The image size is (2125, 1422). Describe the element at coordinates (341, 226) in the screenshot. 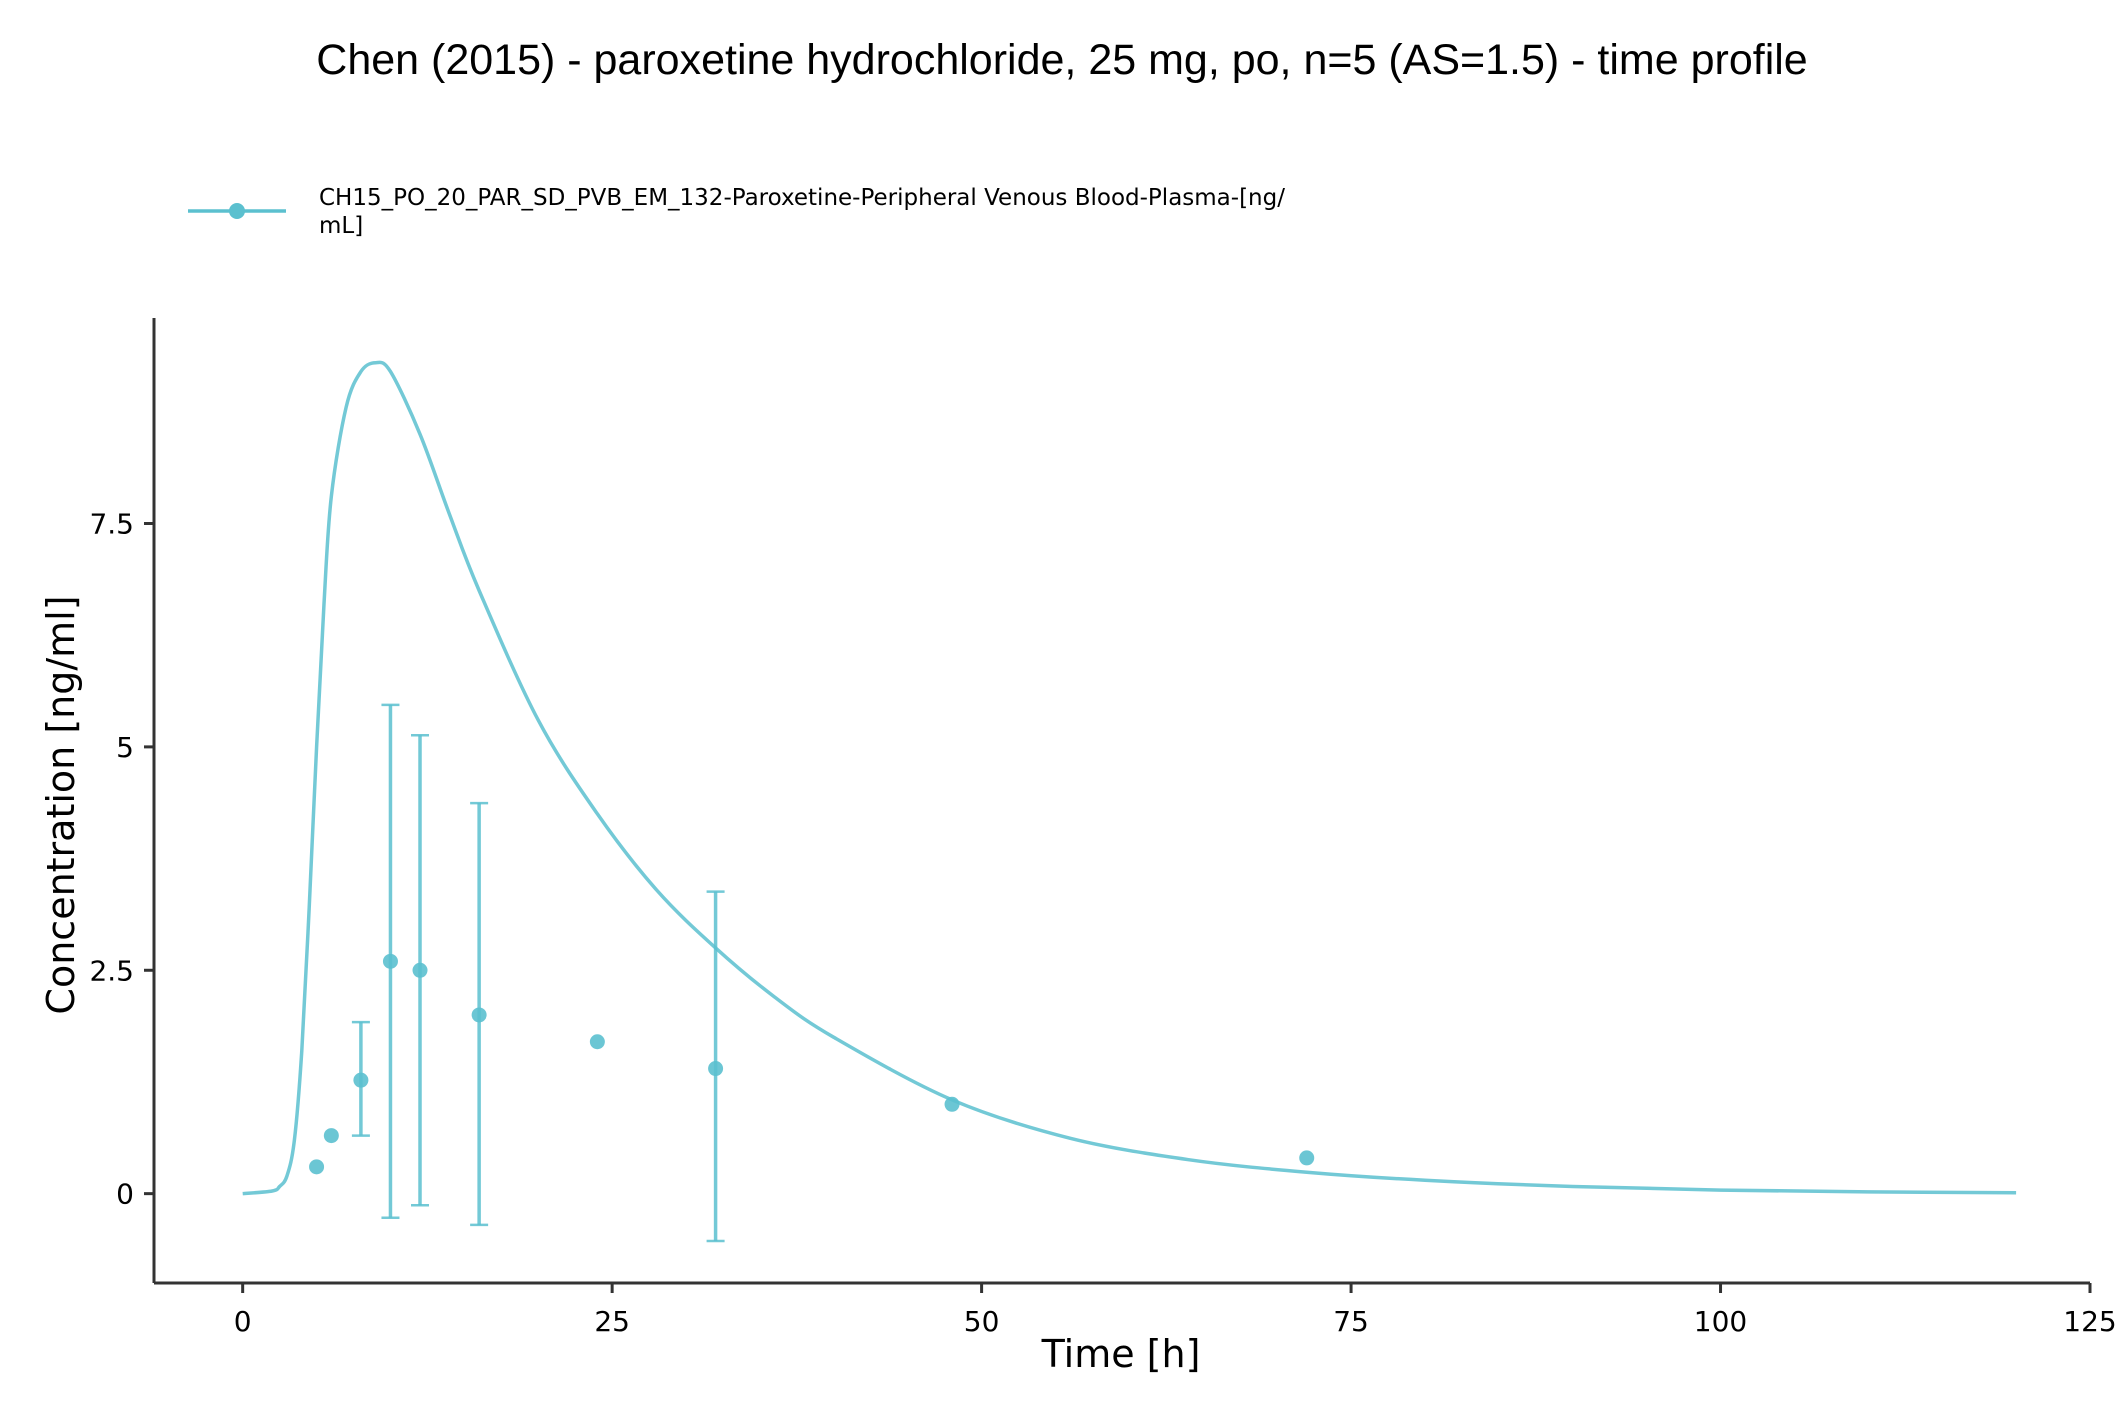

I see `legend-label-line-2: mL]` at that location.